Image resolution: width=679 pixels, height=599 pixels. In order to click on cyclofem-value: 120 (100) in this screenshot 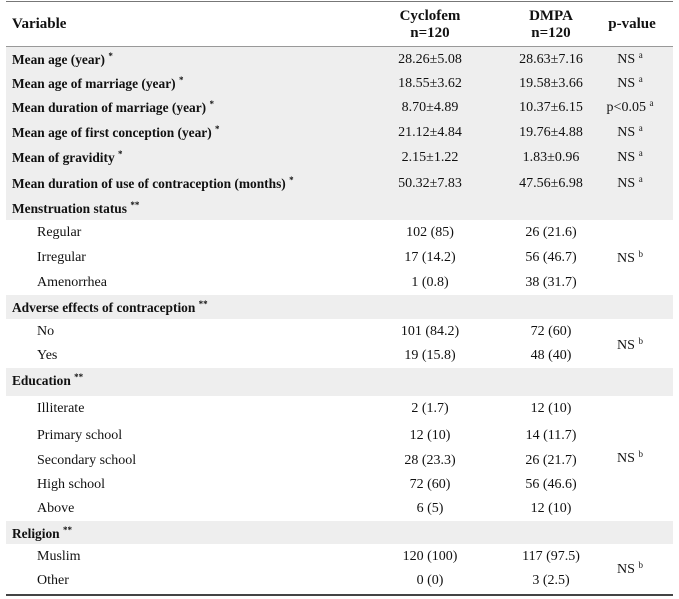, I will do `click(430, 556)`.